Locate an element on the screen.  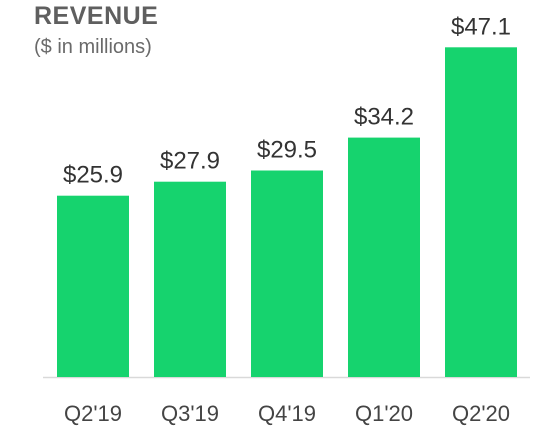
data-label-4: $47.1 is located at coordinates (481, 26).